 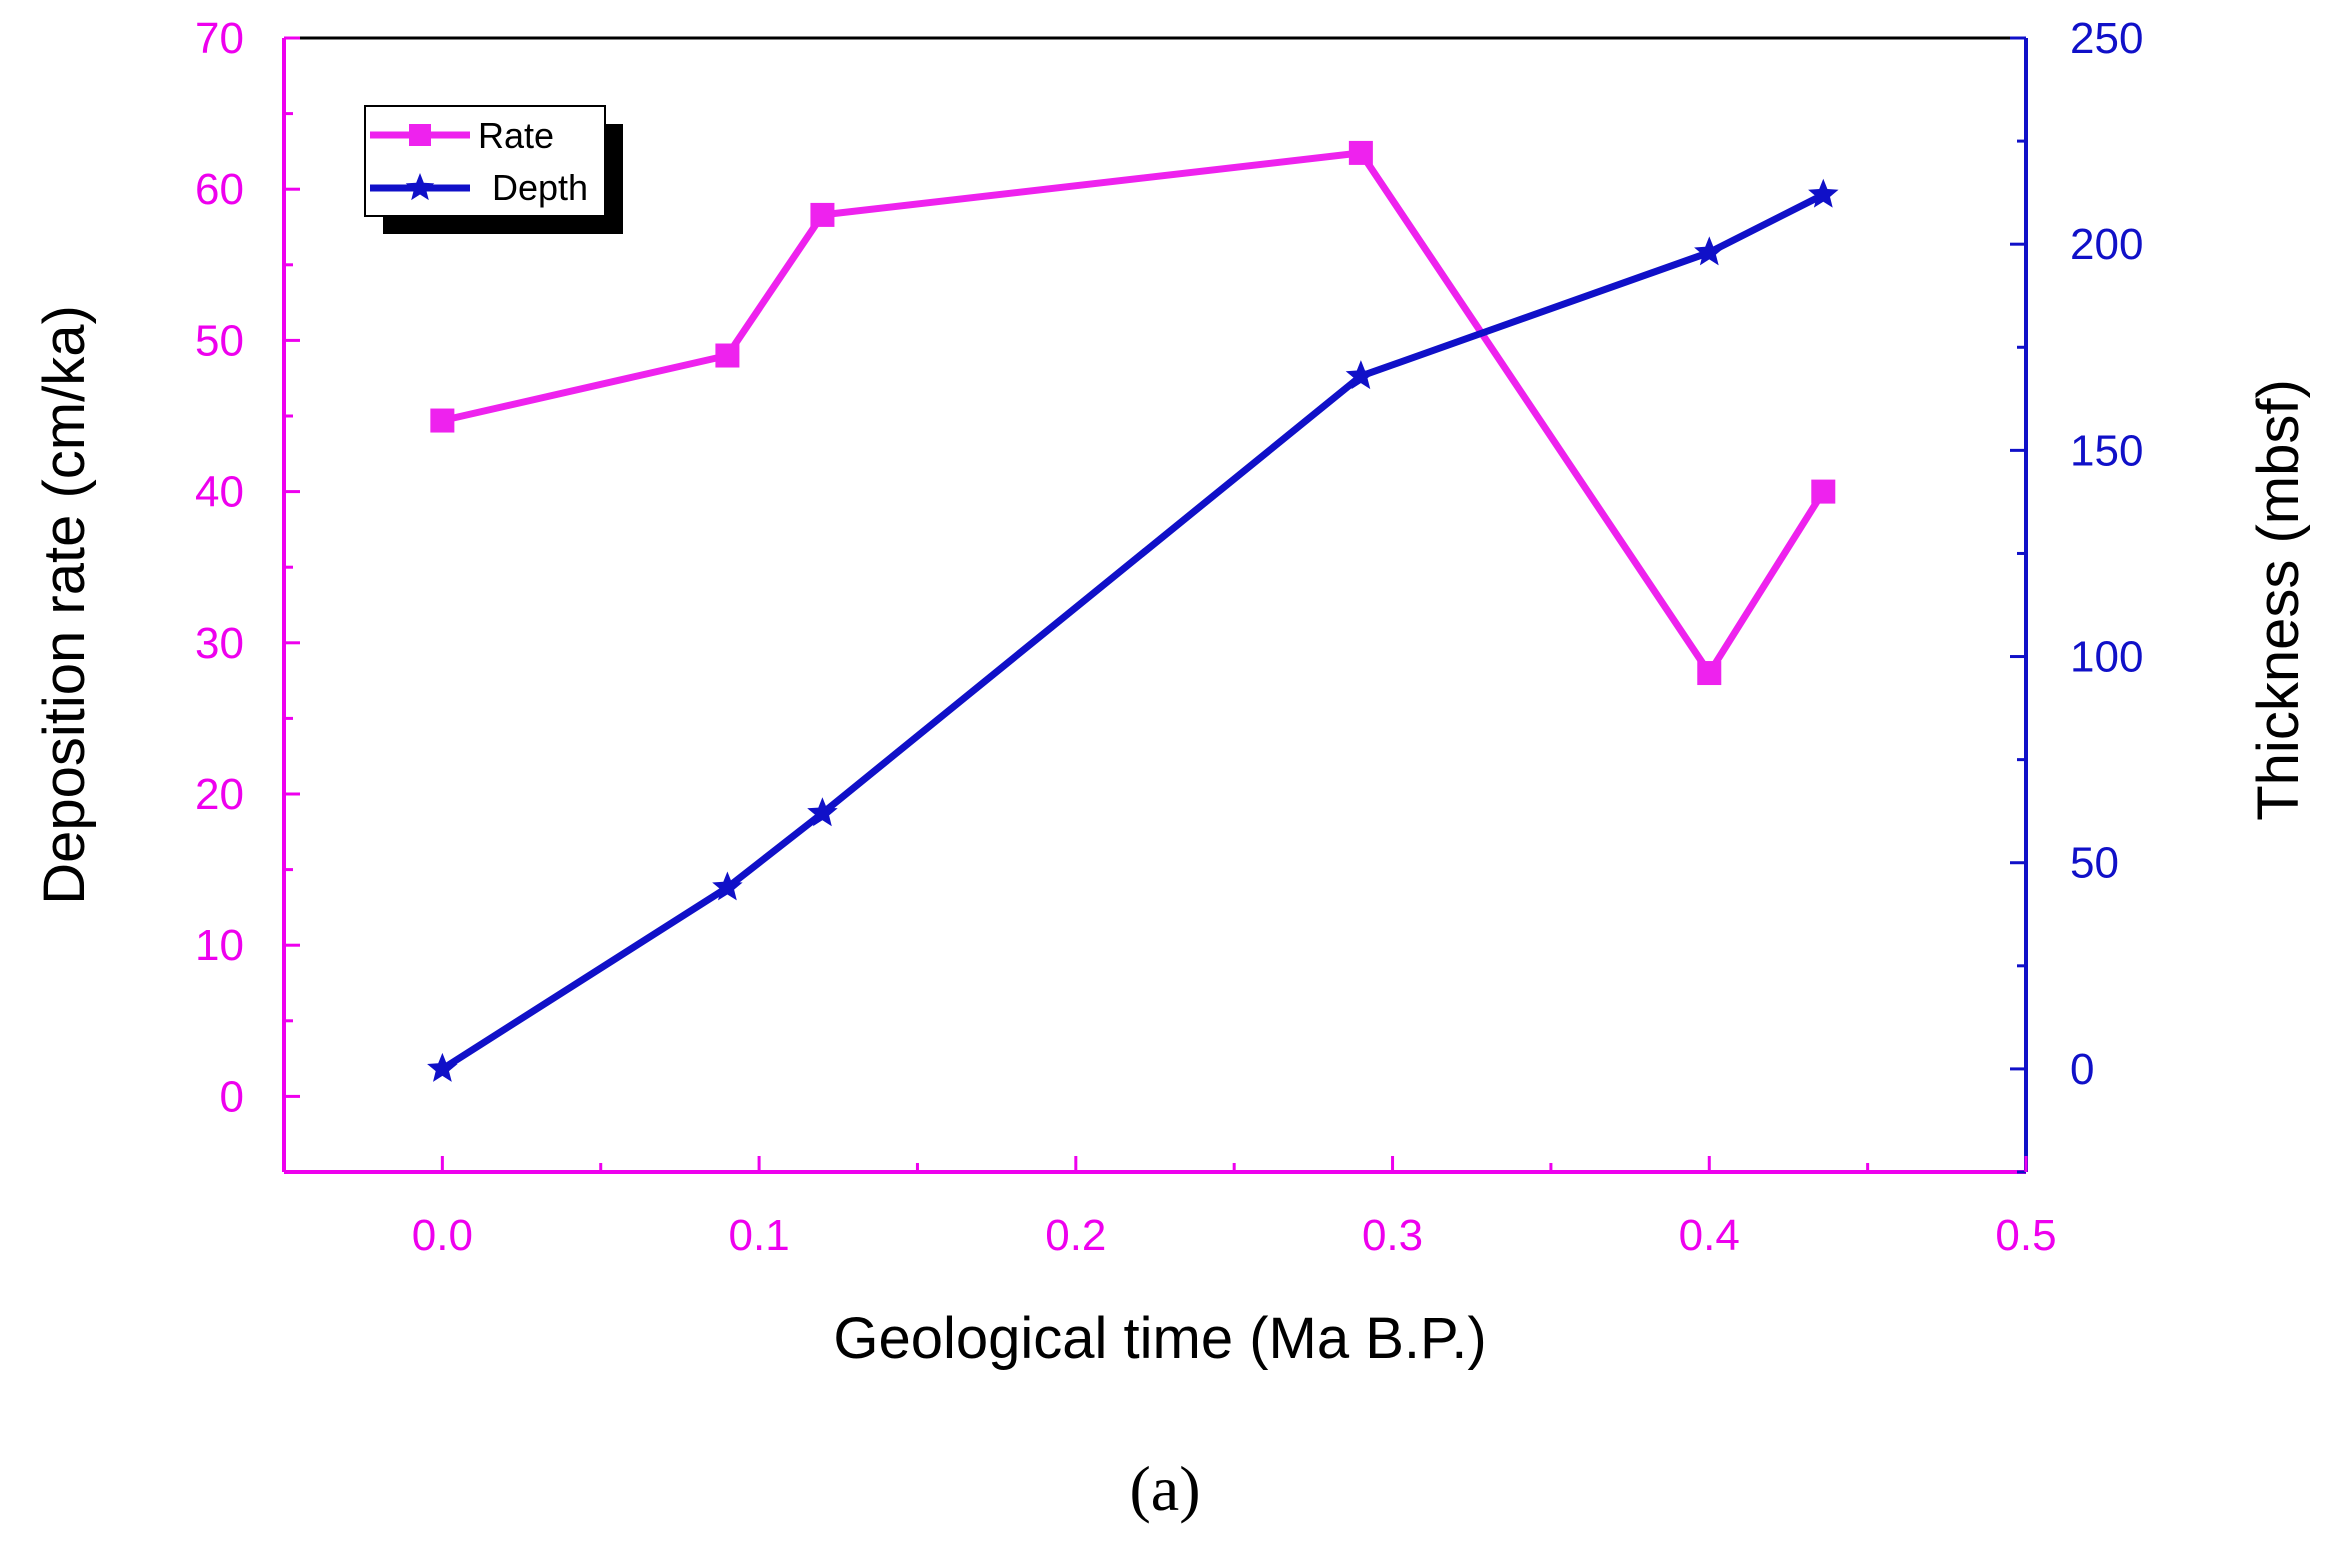 I want to click on left-y-axis-title: Deposition rate (cm/ka), so click(x=64, y=605).